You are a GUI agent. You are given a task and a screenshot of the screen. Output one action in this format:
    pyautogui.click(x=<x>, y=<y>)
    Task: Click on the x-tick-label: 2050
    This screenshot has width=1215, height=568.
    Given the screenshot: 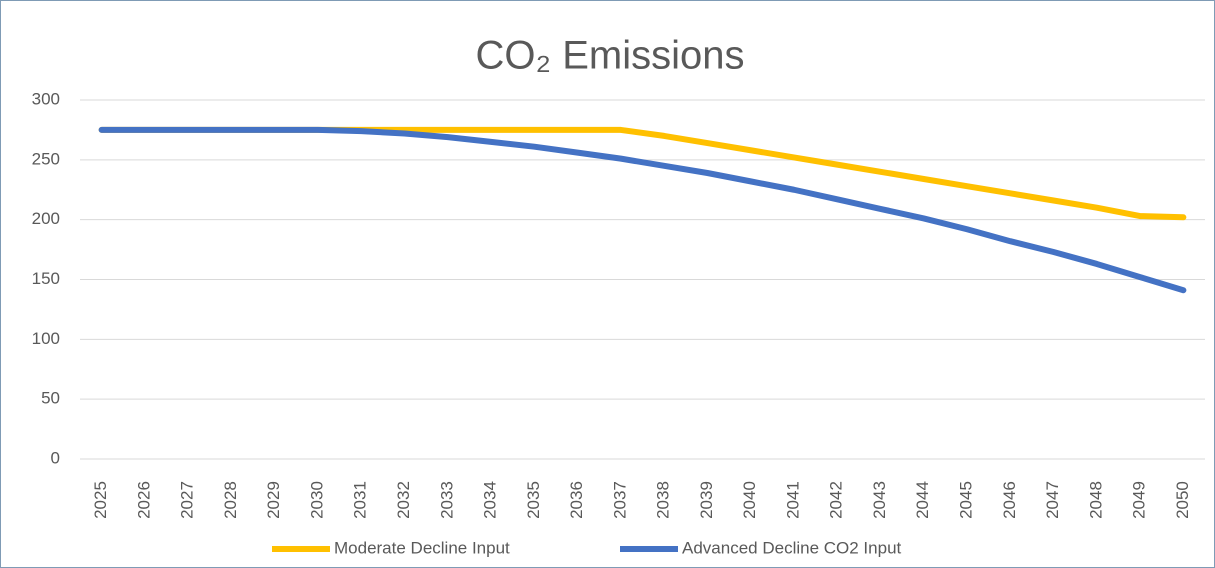 What is the action you would take?
    pyautogui.click(x=1182, y=500)
    